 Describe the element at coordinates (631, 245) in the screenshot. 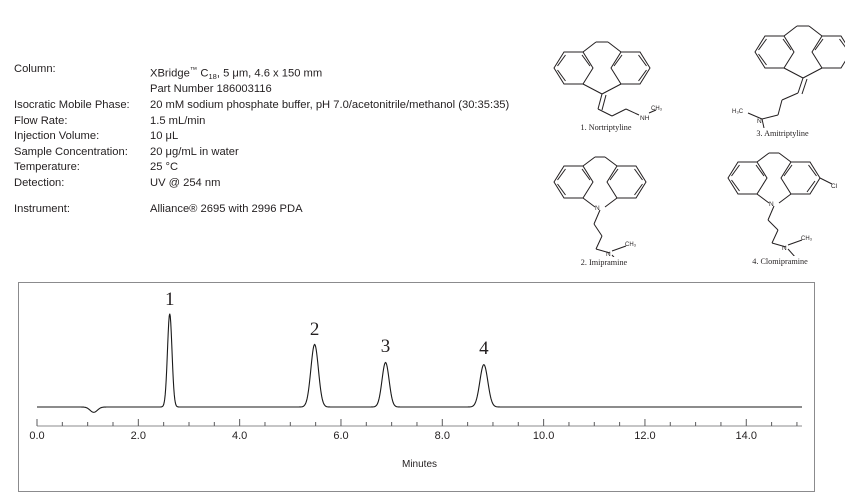

I see `imipramine-methyl-label-1: CH₃` at that location.